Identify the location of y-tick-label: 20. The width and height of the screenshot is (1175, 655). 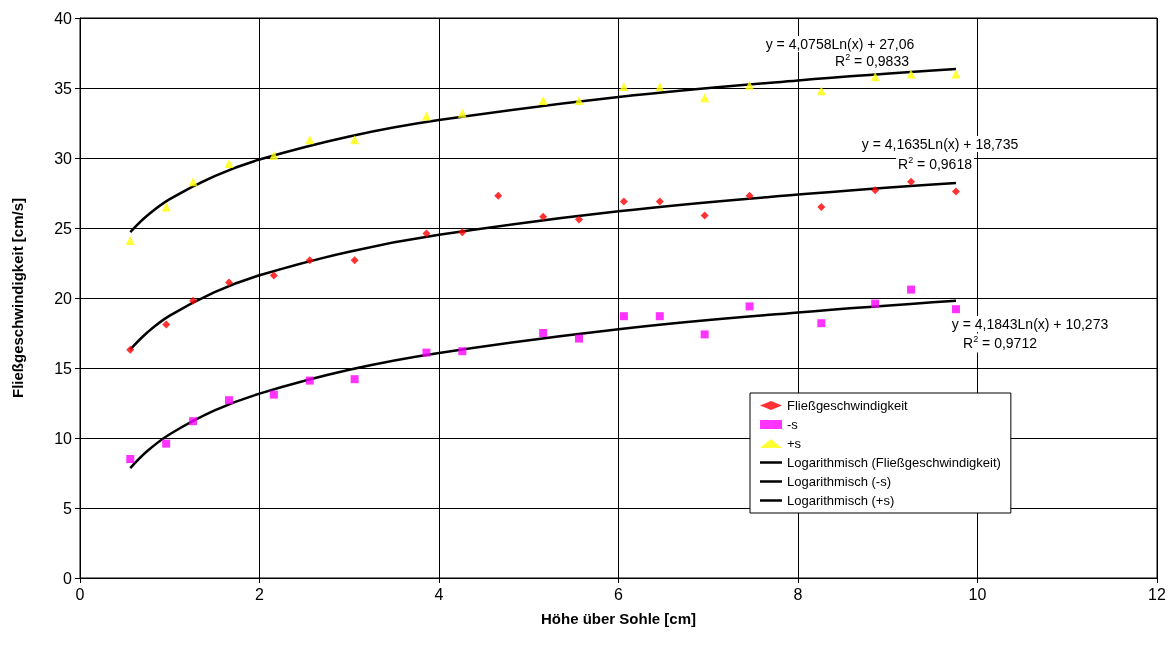
(63, 298).